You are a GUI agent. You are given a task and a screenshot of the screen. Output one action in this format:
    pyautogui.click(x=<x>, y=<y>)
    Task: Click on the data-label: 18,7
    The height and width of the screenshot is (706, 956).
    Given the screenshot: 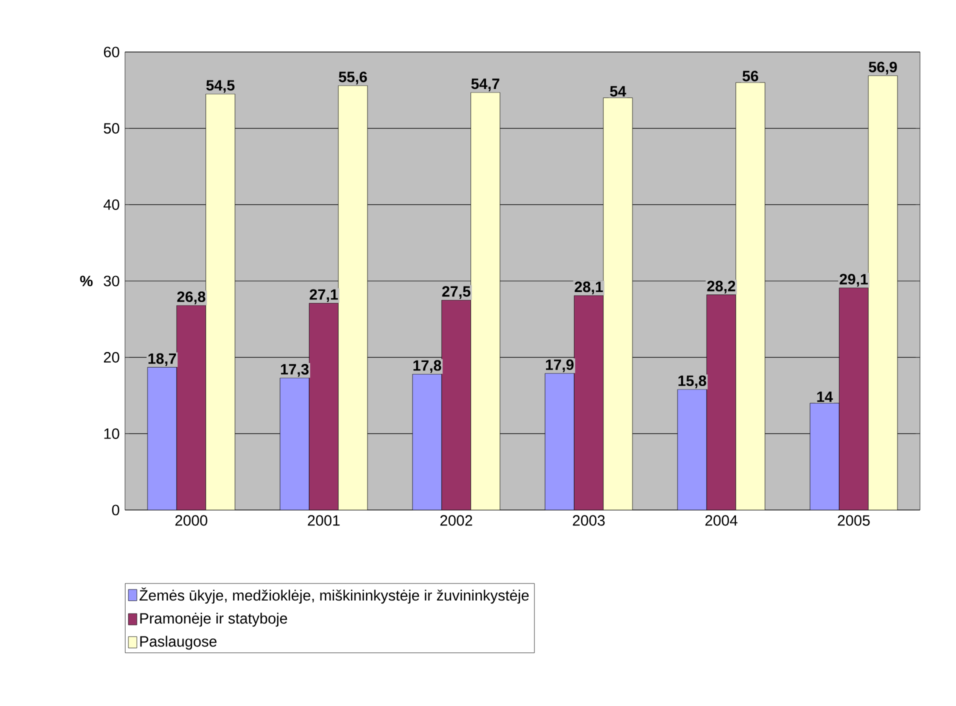 What is the action you would take?
    pyautogui.click(x=162, y=359)
    